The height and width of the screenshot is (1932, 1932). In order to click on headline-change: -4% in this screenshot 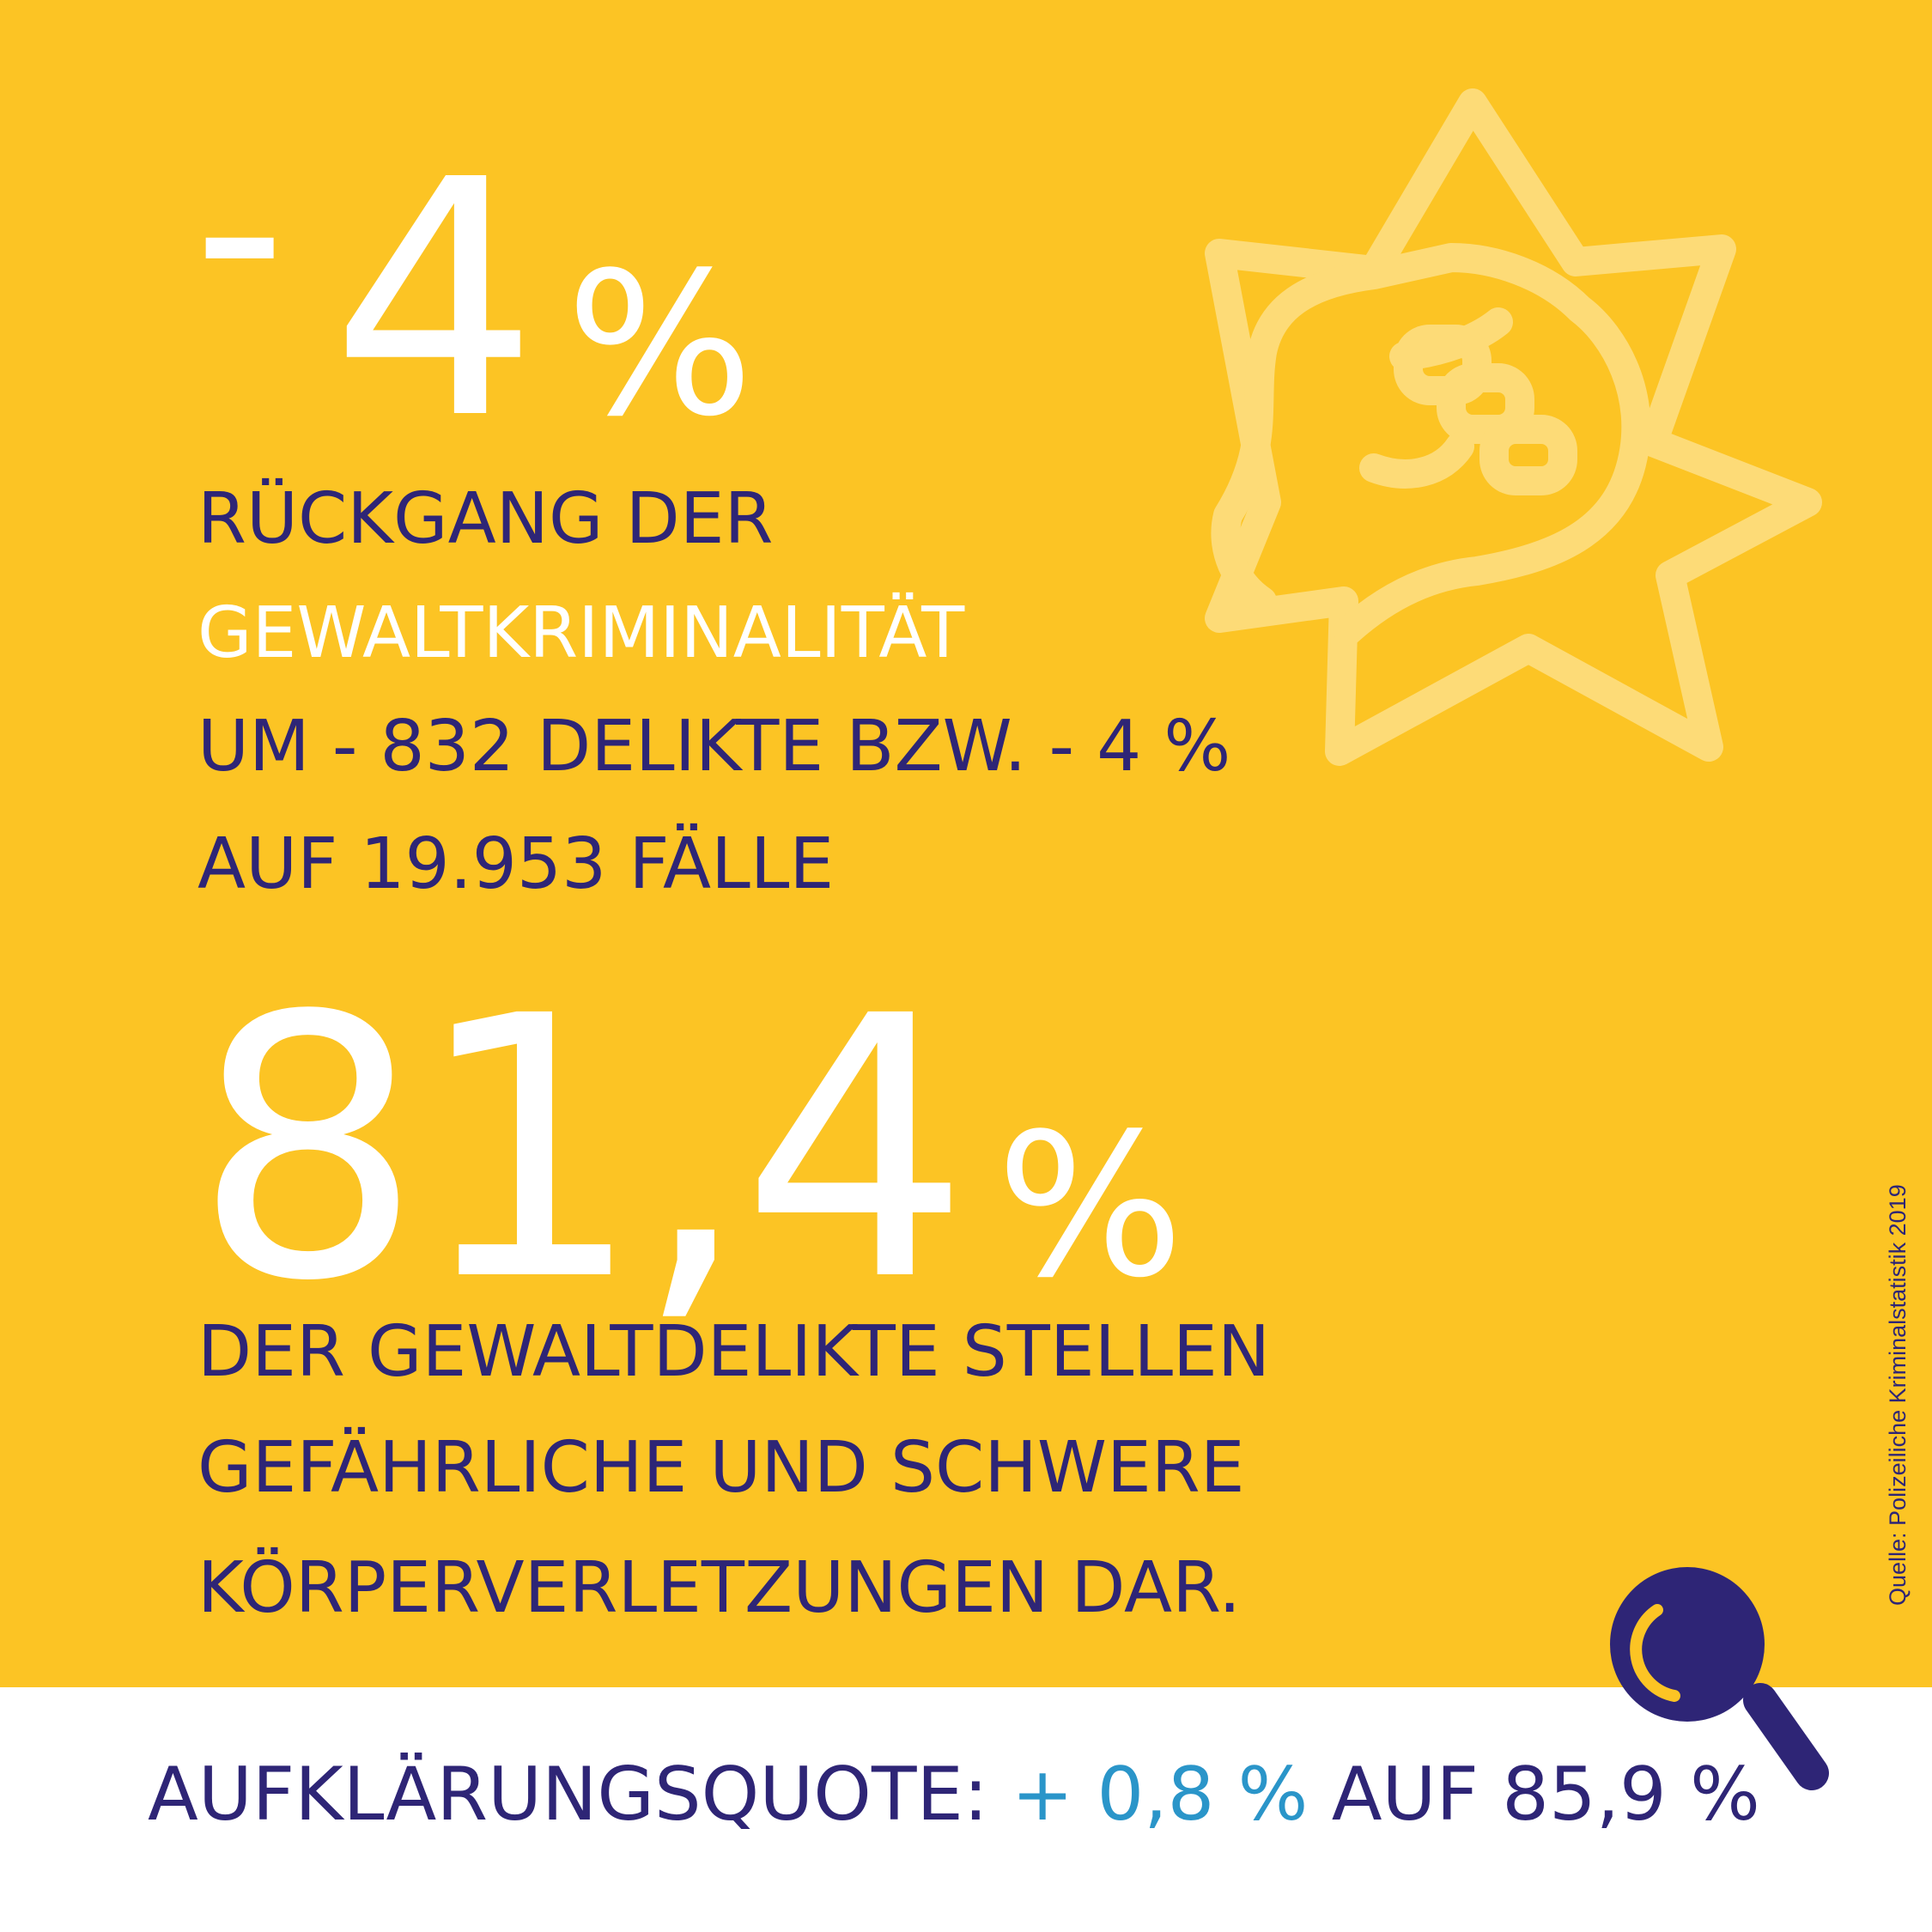, I will do `click(474, 294)`.